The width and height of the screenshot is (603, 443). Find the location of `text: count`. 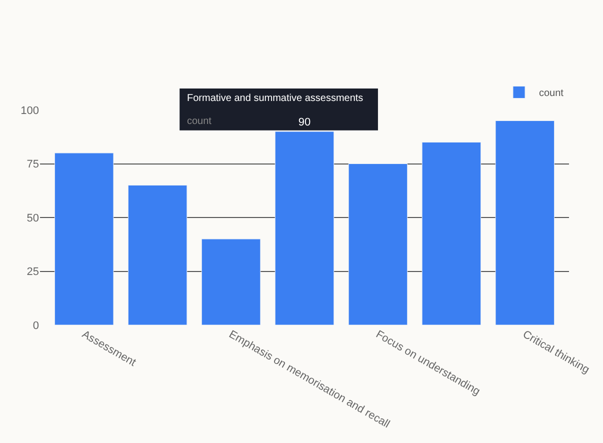

text: count is located at coordinates (199, 121).